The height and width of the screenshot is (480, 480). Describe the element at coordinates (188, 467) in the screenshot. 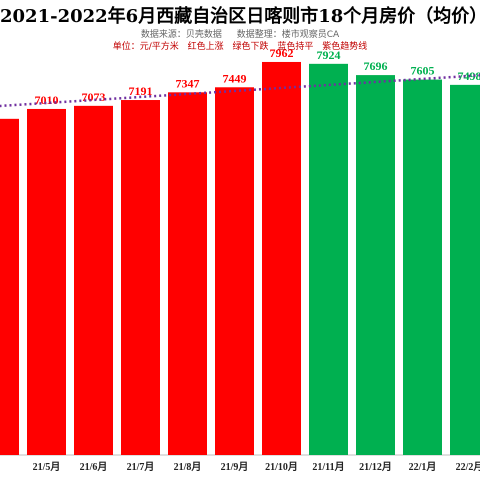

I see `x-tick-label: 21/8月` at that location.